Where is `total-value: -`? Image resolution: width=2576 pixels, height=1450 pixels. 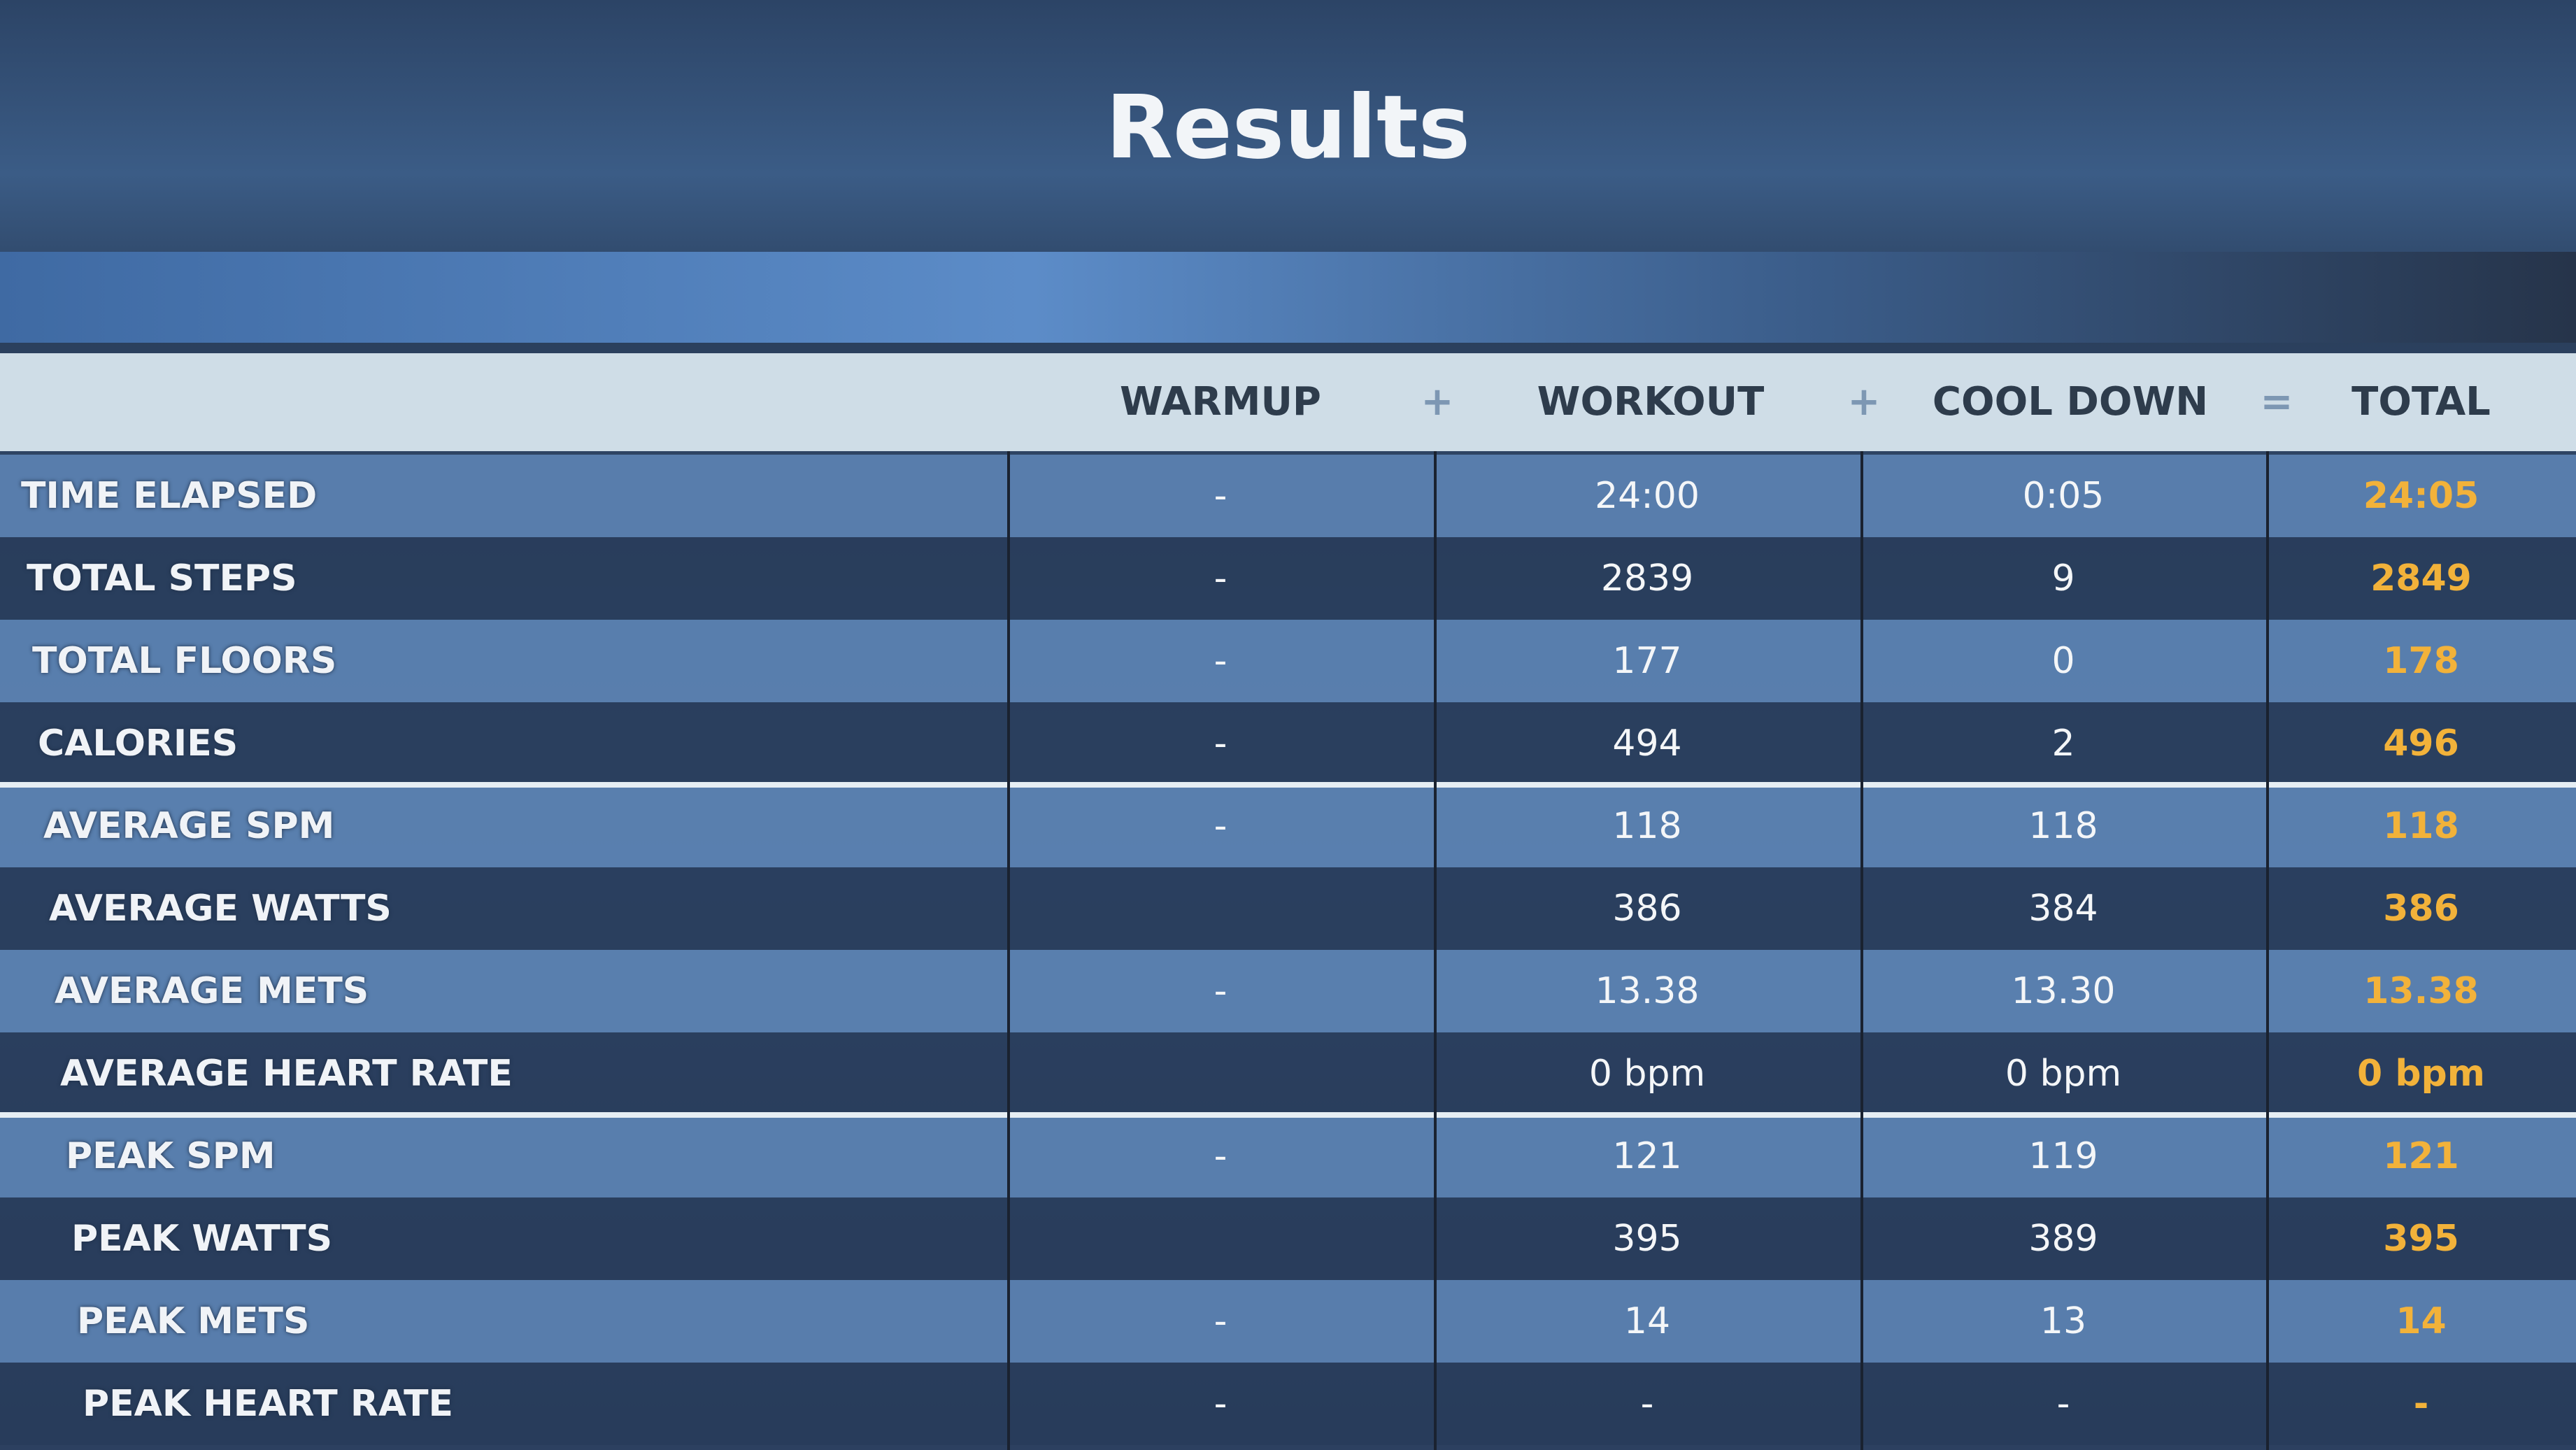
total-value: - is located at coordinates (2421, 1404).